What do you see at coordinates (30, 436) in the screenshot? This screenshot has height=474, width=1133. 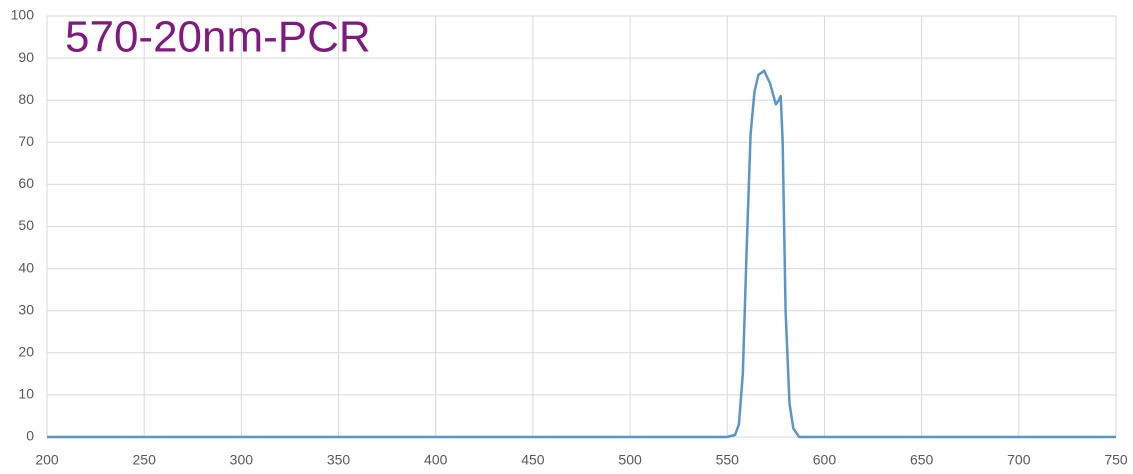 I see `y-tick-label: 0` at bounding box center [30, 436].